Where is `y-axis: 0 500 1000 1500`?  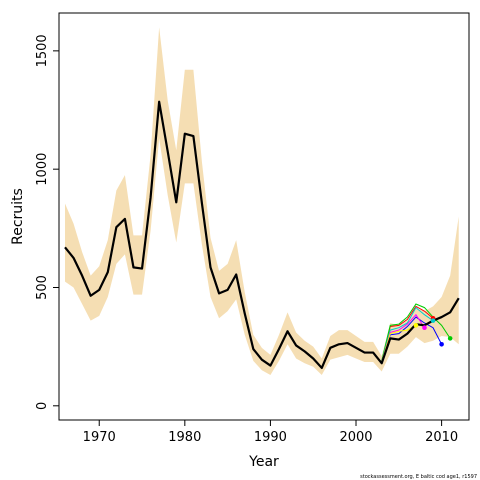 y-axis: 0 500 1000 1500 is located at coordinates (47, 222).